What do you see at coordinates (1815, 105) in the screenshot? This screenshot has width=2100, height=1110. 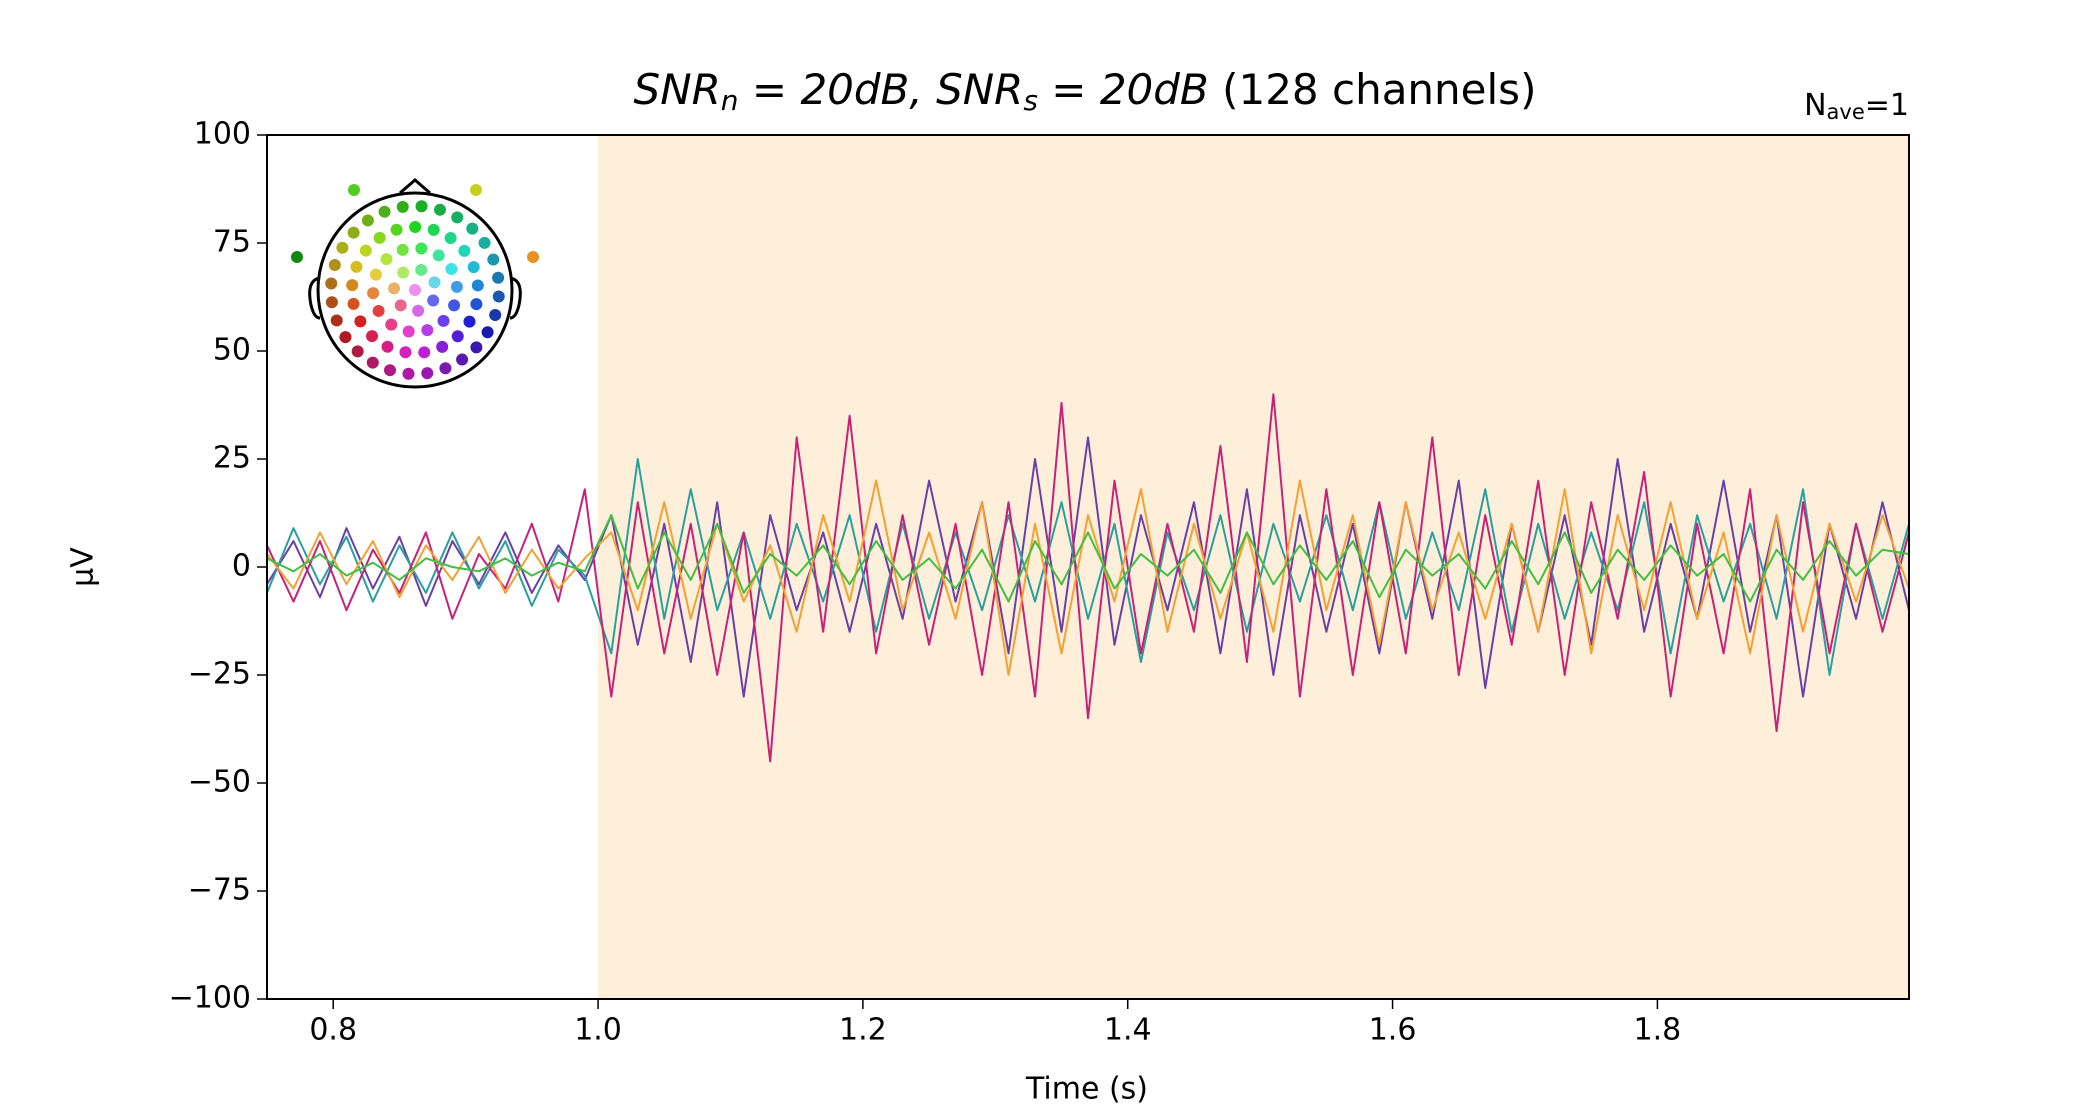 I see `annotation-part: N` at bounding box center [1815, 105].